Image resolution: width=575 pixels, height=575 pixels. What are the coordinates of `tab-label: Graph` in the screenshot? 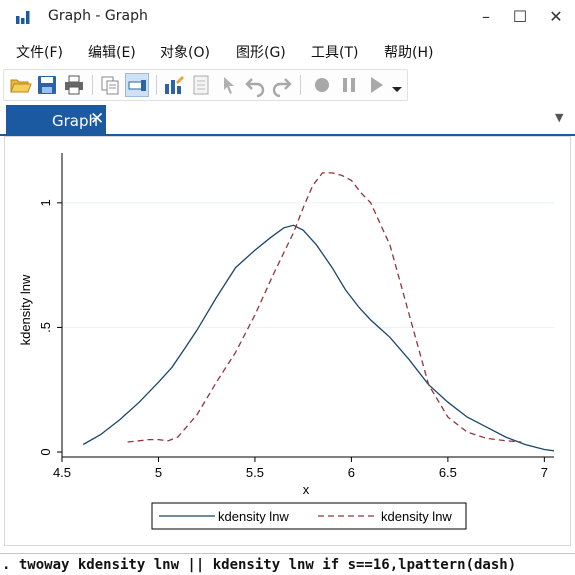 It's located at (75, 121).